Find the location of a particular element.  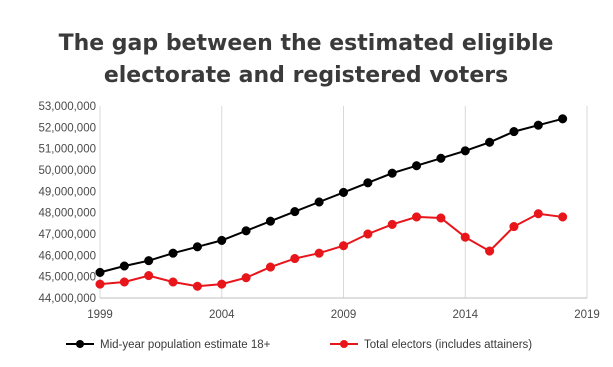

x-tick-label: 2009 is located at coordinates (344, 315).